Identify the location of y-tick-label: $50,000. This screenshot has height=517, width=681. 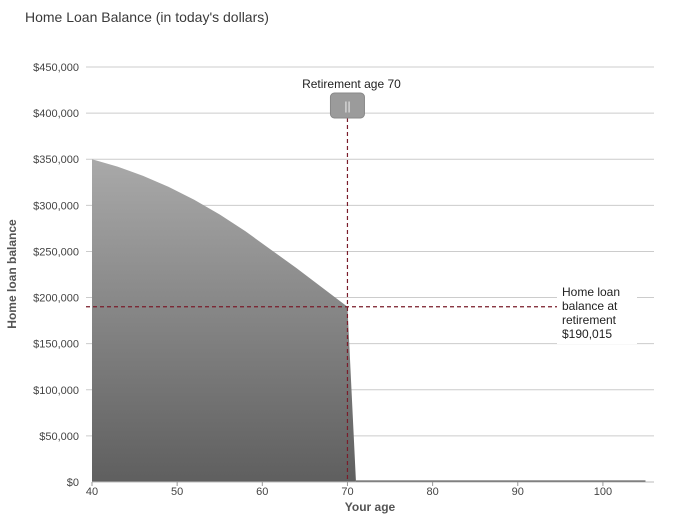
(59, 437).